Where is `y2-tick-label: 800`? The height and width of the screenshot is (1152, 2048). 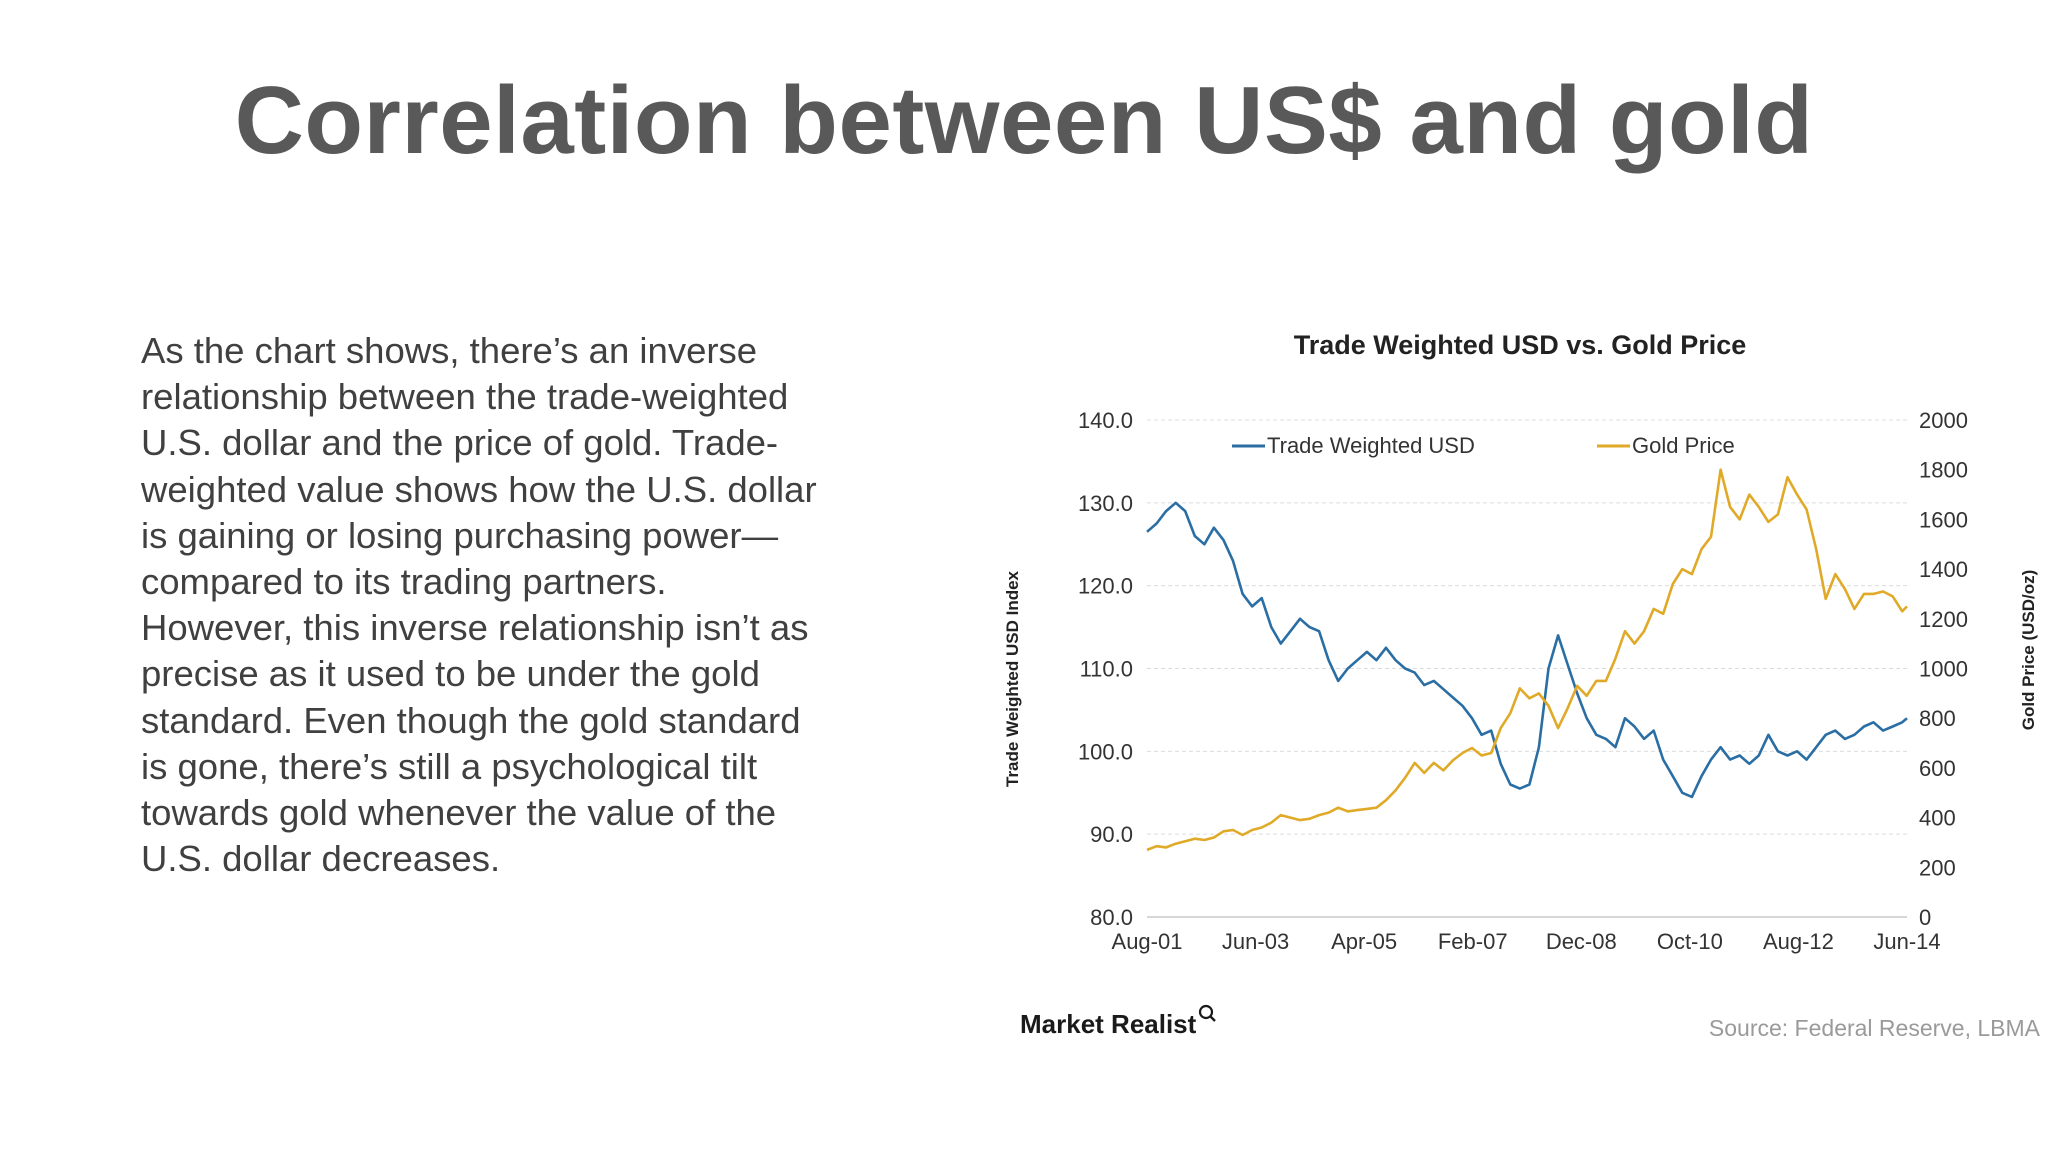
y2-tick-label: 800 is located at coordinates (1937, 718).